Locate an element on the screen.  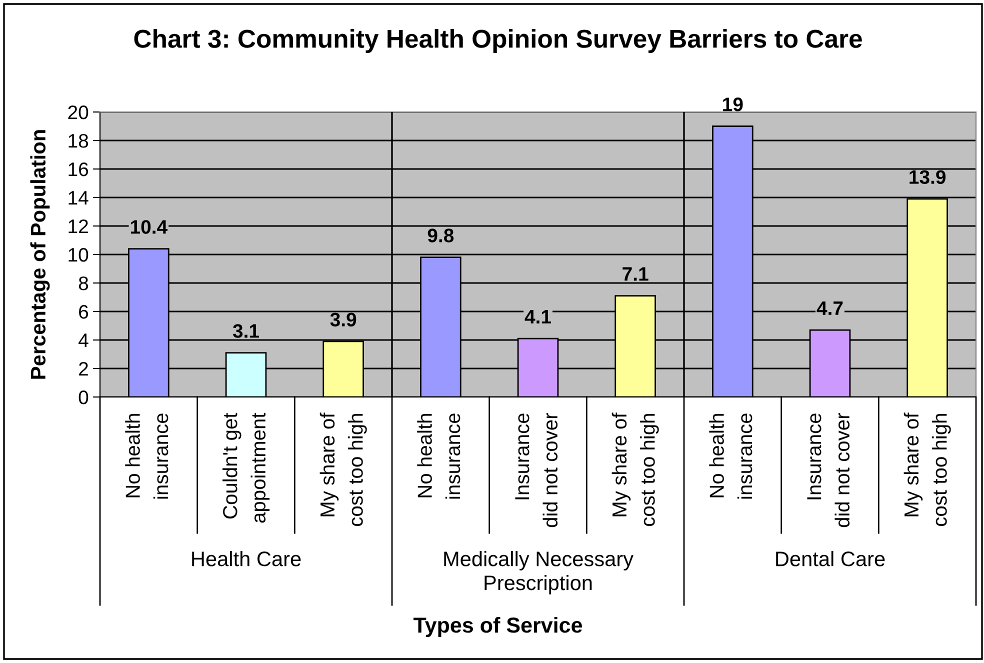
y-tick-label: 12 is located at coordinates (78, 226).